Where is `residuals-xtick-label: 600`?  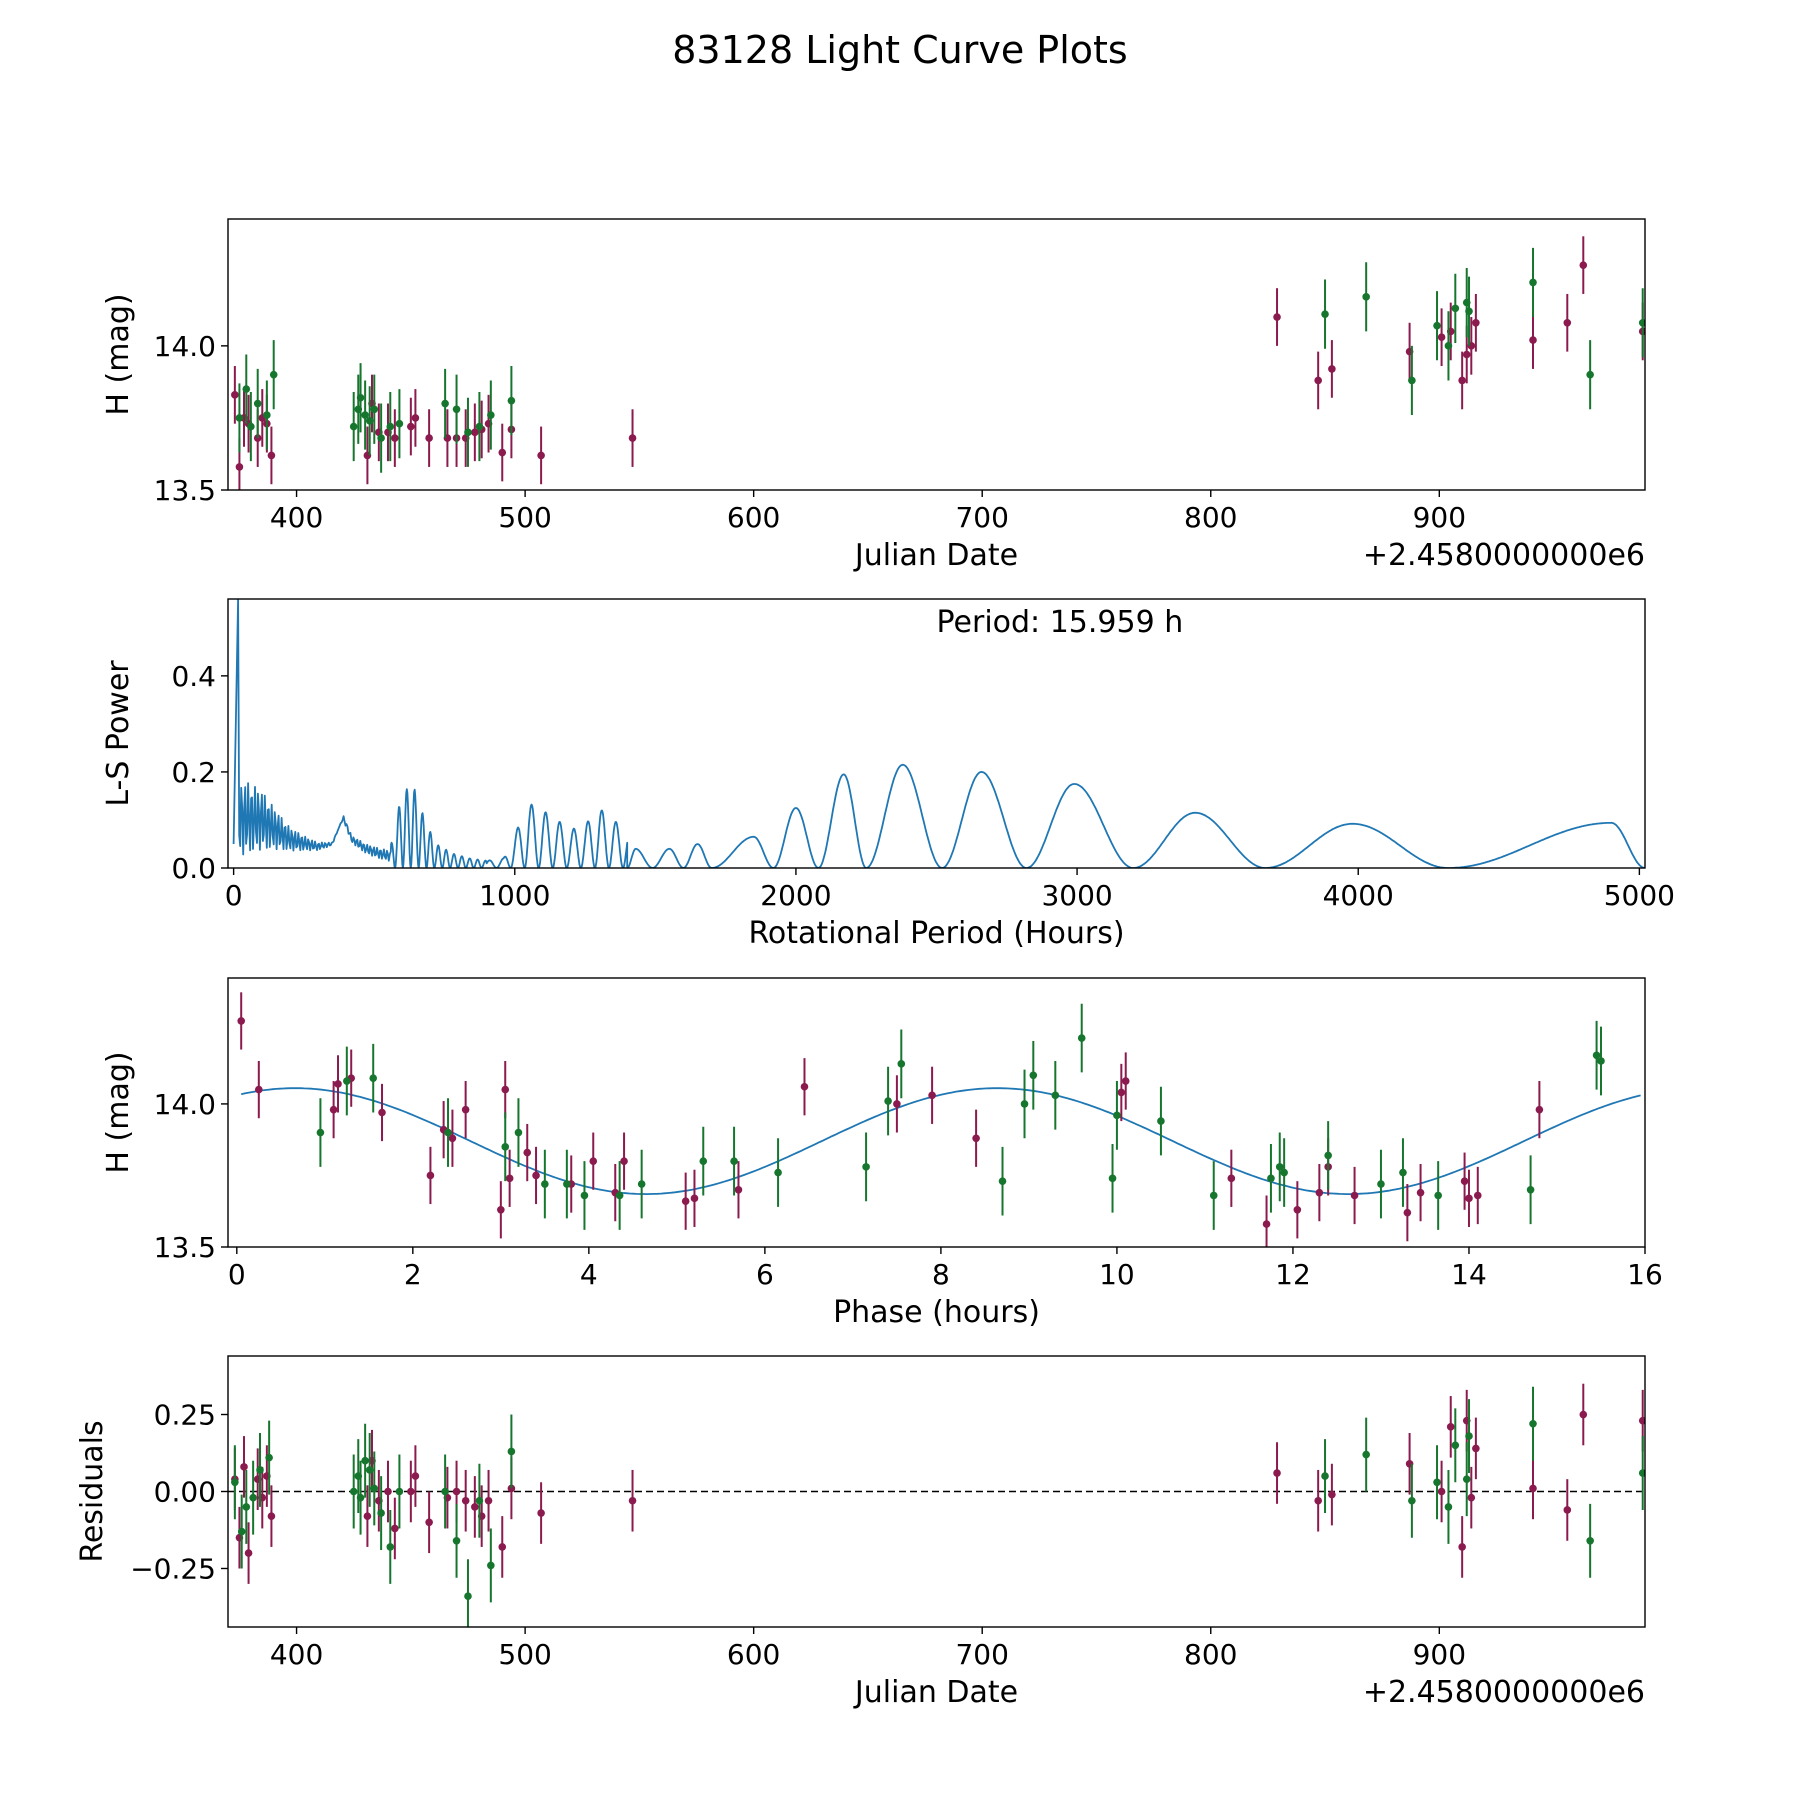 residuals-xtick-label: 600 is located at coordinates (753, 1654).